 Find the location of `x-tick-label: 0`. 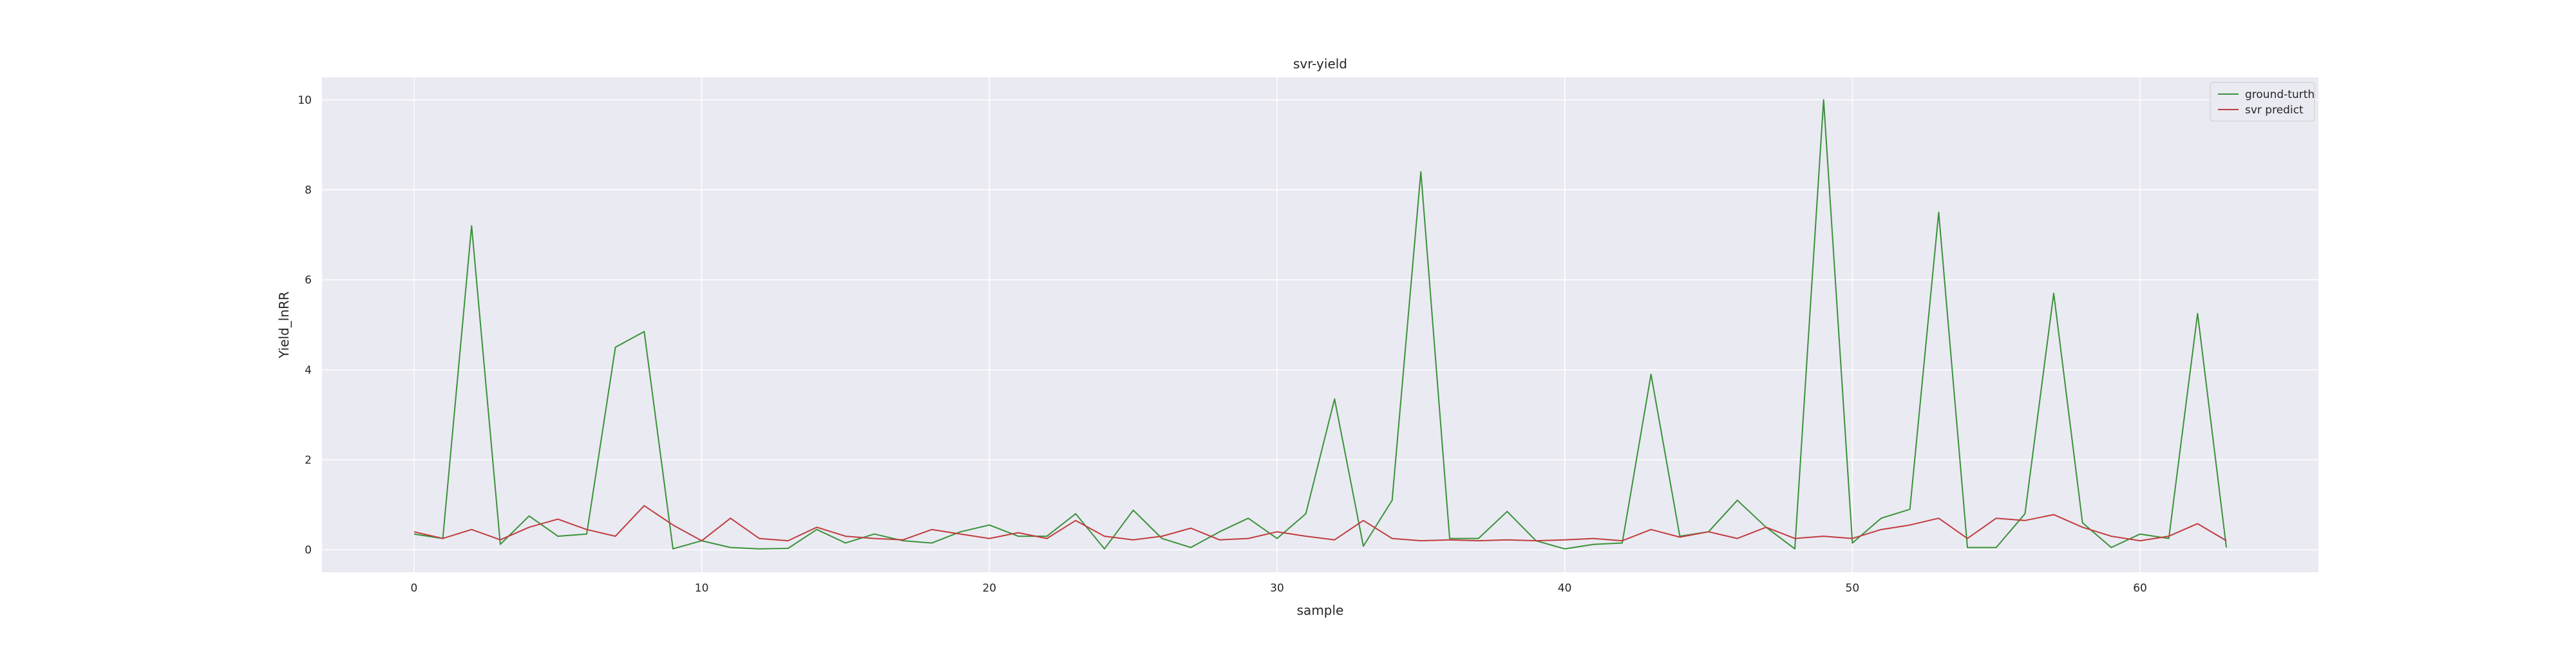

x-tick-label: 0 is located at coordinates (415, 588).